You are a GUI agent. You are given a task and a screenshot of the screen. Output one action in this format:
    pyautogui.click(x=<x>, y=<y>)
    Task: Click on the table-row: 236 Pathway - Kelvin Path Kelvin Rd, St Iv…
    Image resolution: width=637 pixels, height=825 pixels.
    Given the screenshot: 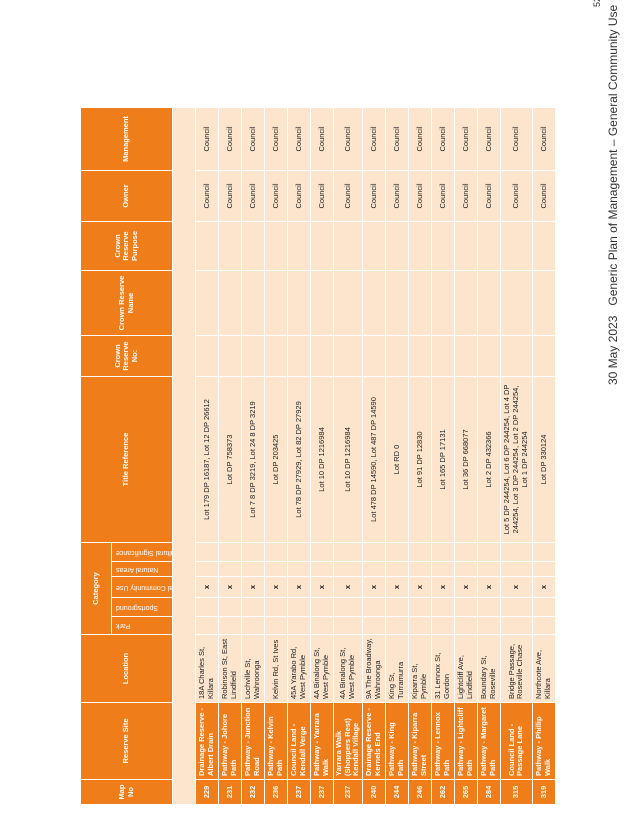 What is the action you would take?
    pyautogui.click(x=276, y=456)
    